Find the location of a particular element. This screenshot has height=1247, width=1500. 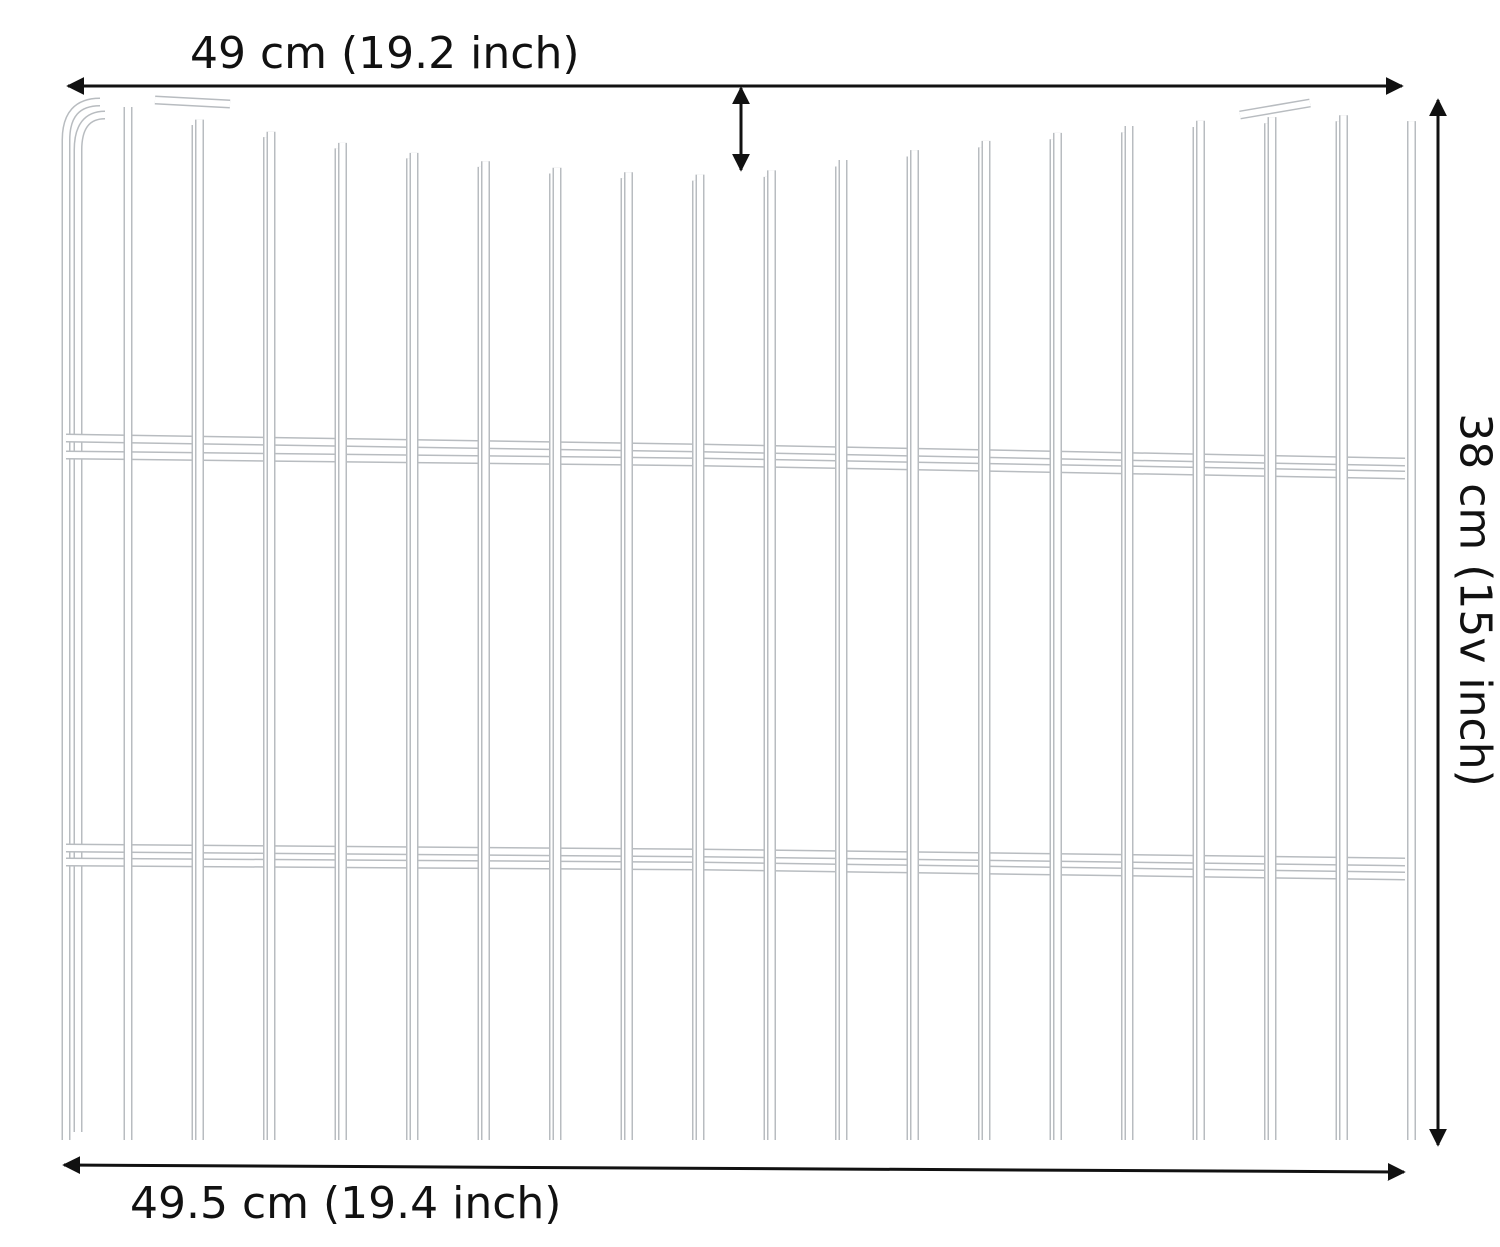

top-width-label: 49 cm (19.2 inch) is located at coordinates (385, 53).